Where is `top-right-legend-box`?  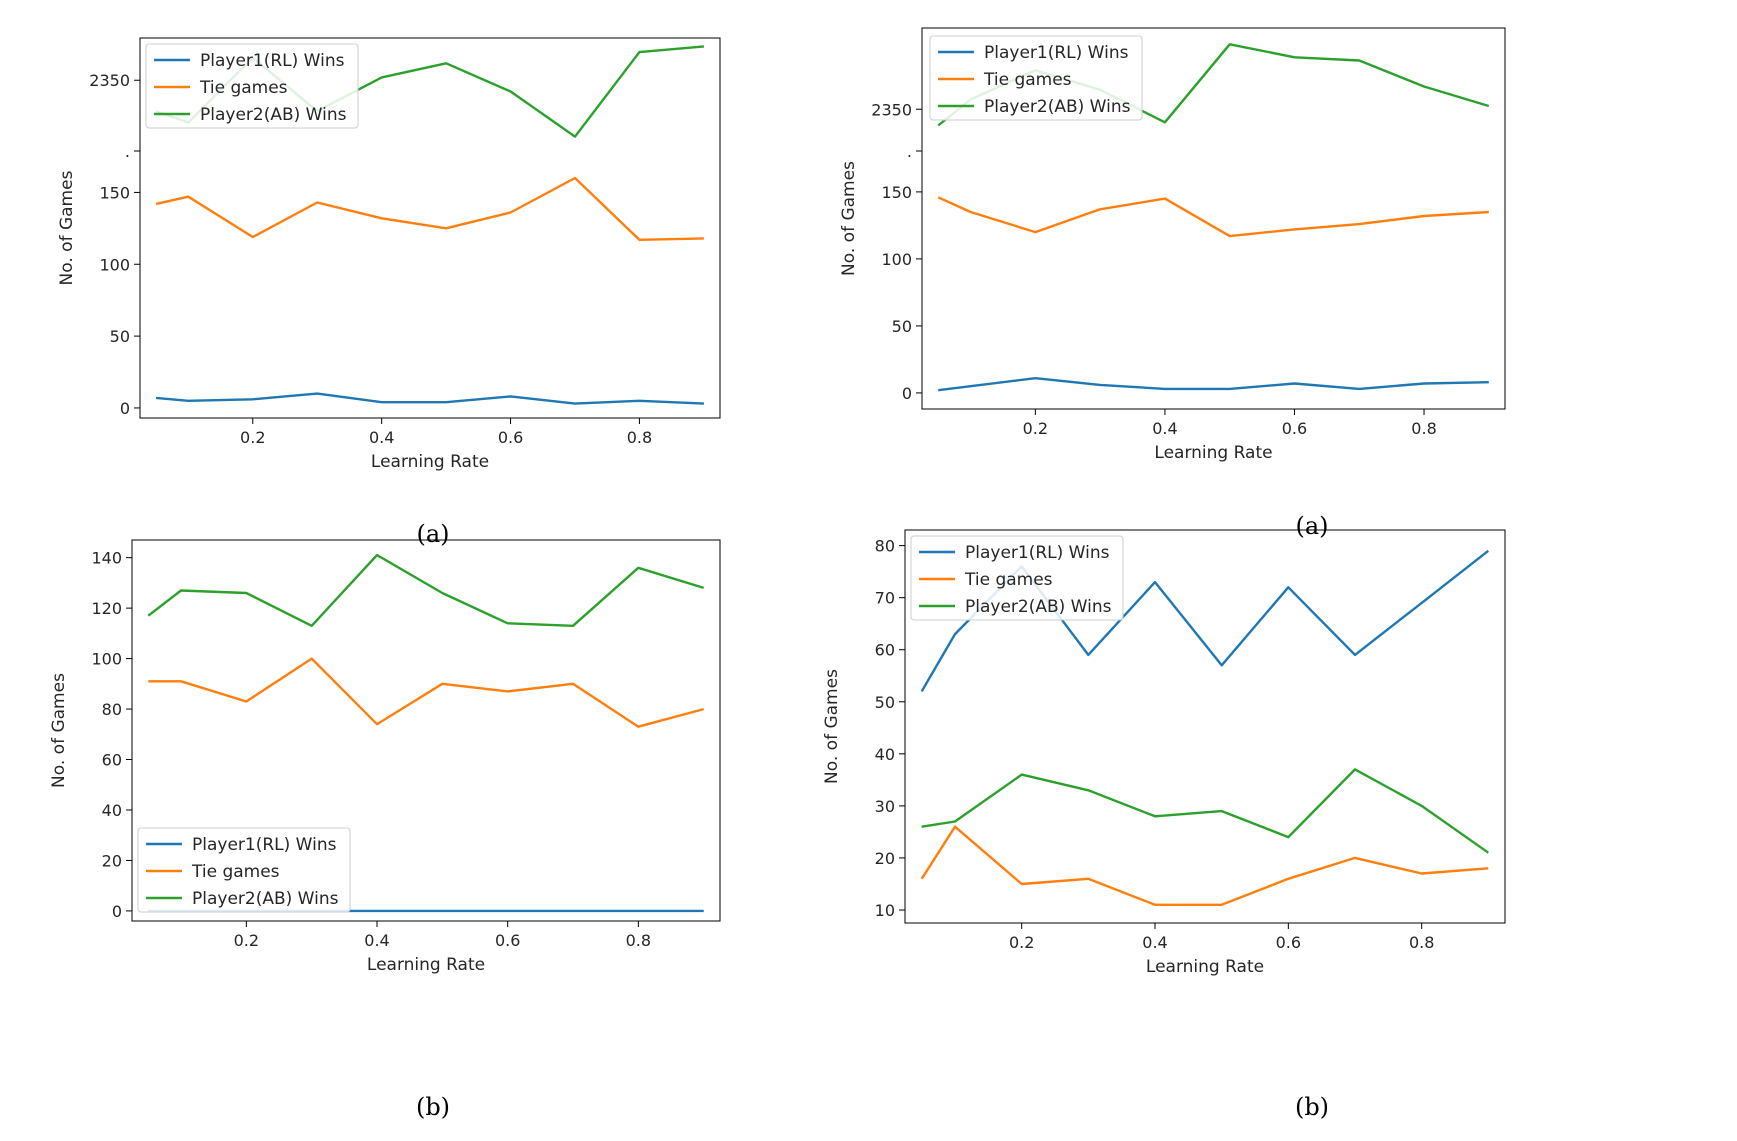 top-right-legend-box is located at coordinates (1036, 78).